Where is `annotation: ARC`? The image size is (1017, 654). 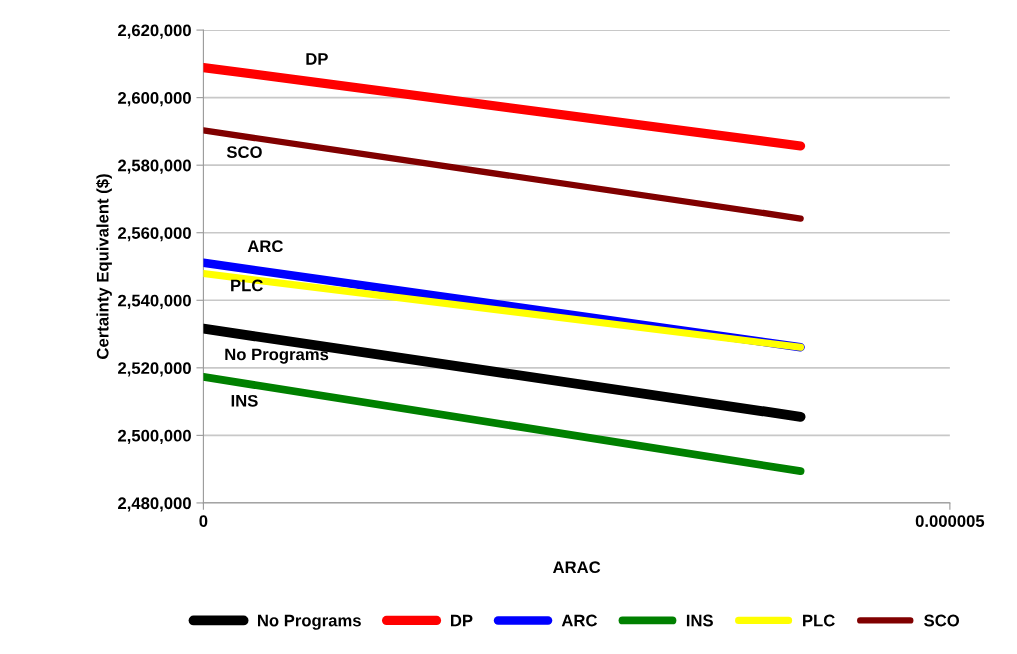
annotation: ARC is located at coordinates (265, 246).